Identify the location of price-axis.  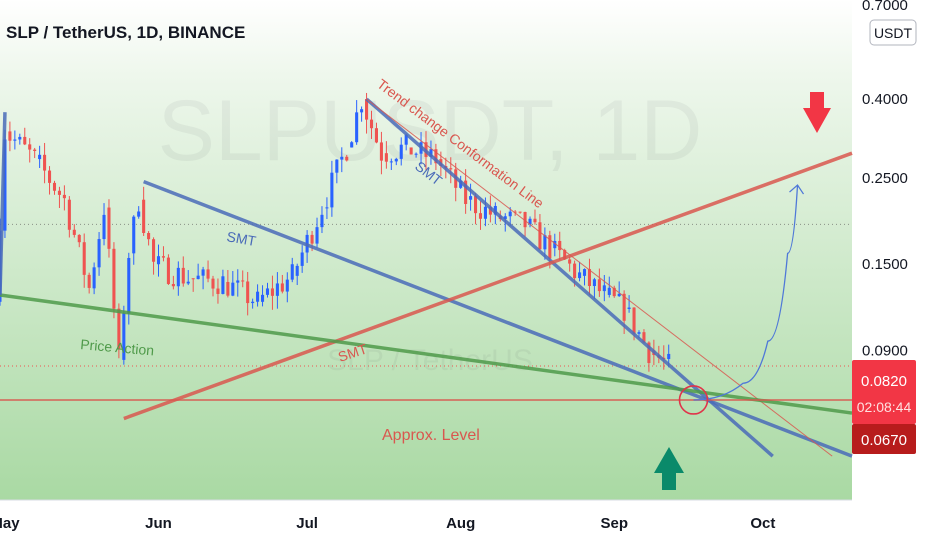
(892, 275).